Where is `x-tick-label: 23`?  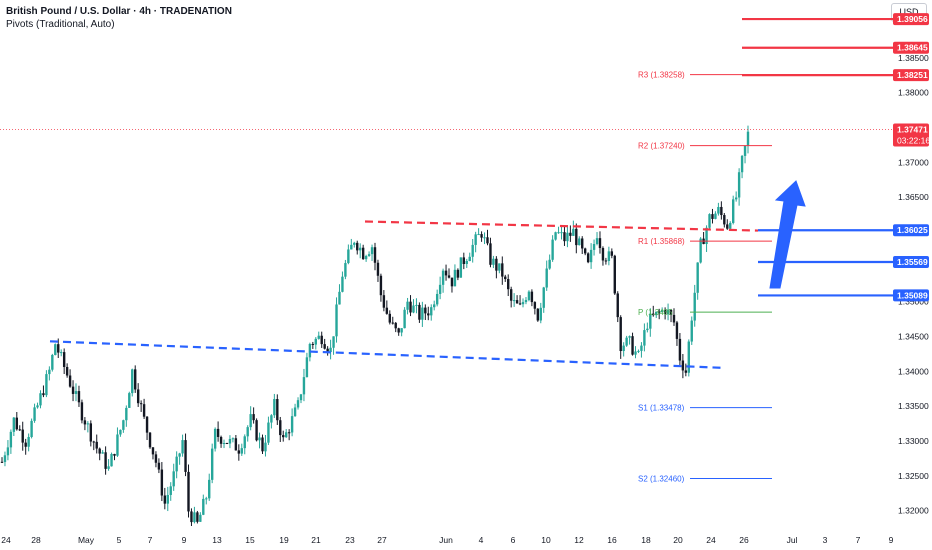 x-tick-label: 23 is located at coordinates (350, 540).